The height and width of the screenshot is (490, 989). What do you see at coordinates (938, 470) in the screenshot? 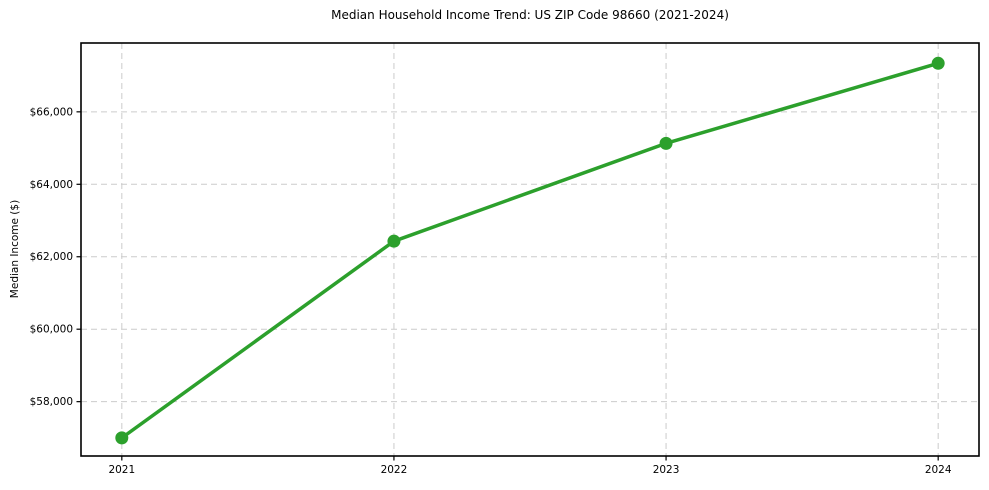
I see `x-tick-label: 2024` at bounding box center [938, 470].